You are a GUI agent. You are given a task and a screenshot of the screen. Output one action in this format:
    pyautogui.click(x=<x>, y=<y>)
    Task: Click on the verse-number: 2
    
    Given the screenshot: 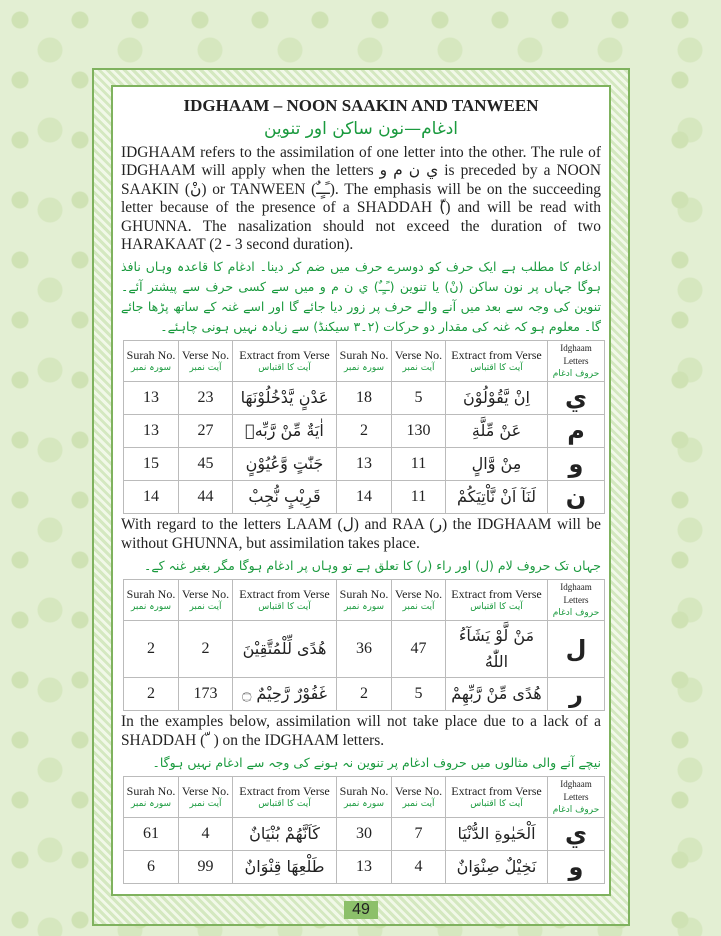 What is the action you would take?
    pyautogui.click(x=205, y=649)
    